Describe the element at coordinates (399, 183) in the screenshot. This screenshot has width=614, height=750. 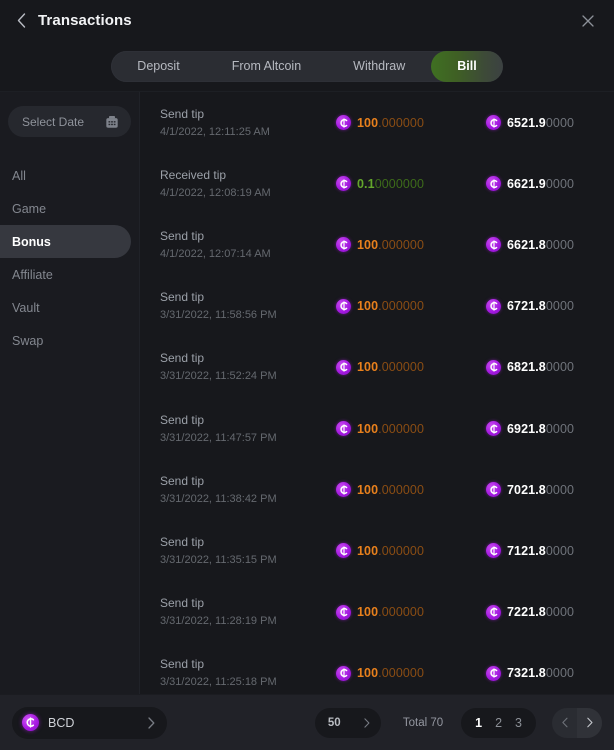
I see `amount-decimals: 0000000` at that location.